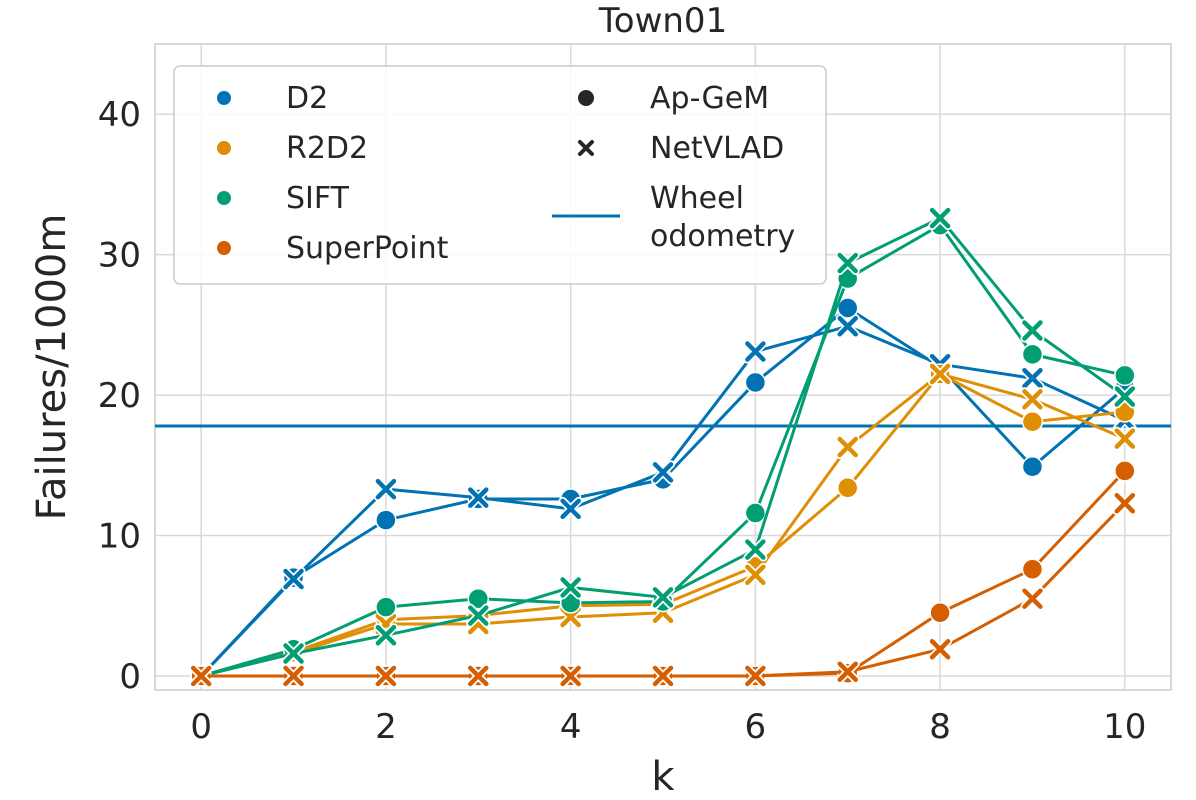 This screenshot has height=800, width=1196. I want to click on x-tick-label: 4, so click(571, 727).